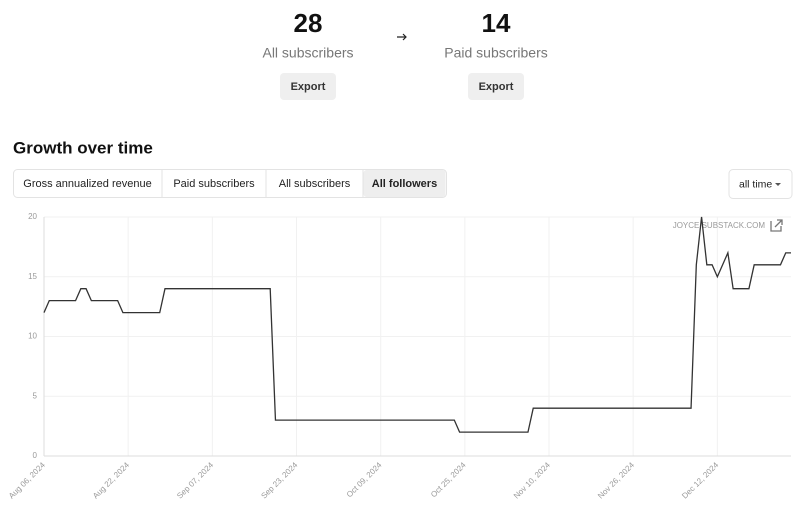 The height and width of the screenshot is (522, 800). I want to click on external-link-icon, so click(776, 225).